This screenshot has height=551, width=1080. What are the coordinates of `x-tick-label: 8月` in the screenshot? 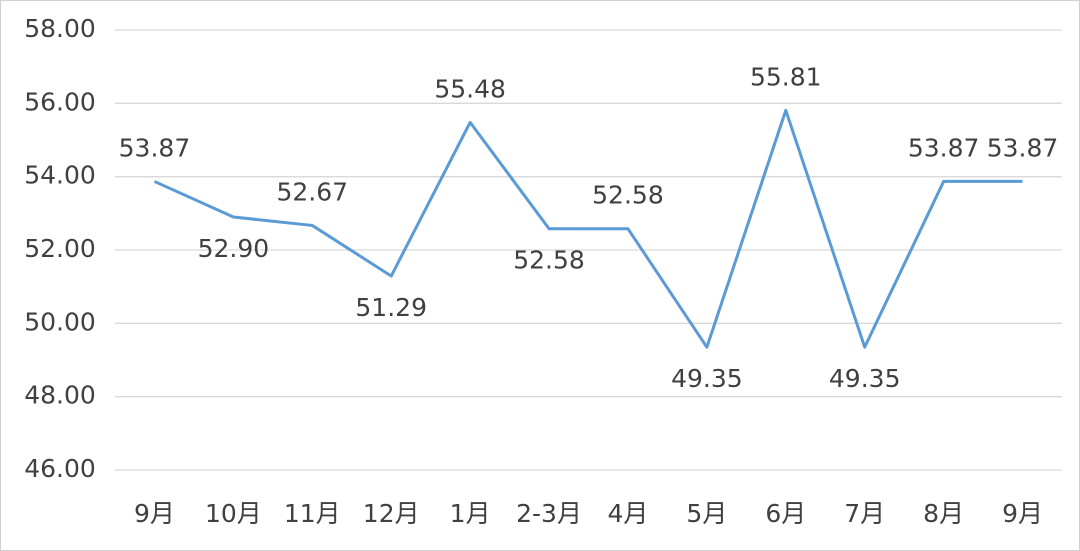 It's located at (943, 513).